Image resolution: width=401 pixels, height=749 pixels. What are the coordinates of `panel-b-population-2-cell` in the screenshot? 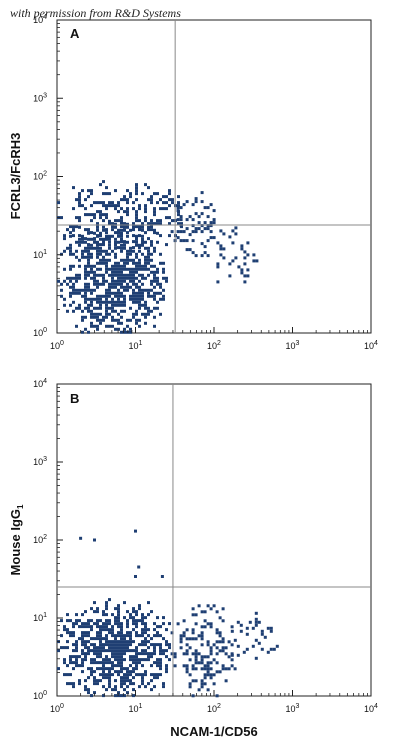 It's located at (268, 628).